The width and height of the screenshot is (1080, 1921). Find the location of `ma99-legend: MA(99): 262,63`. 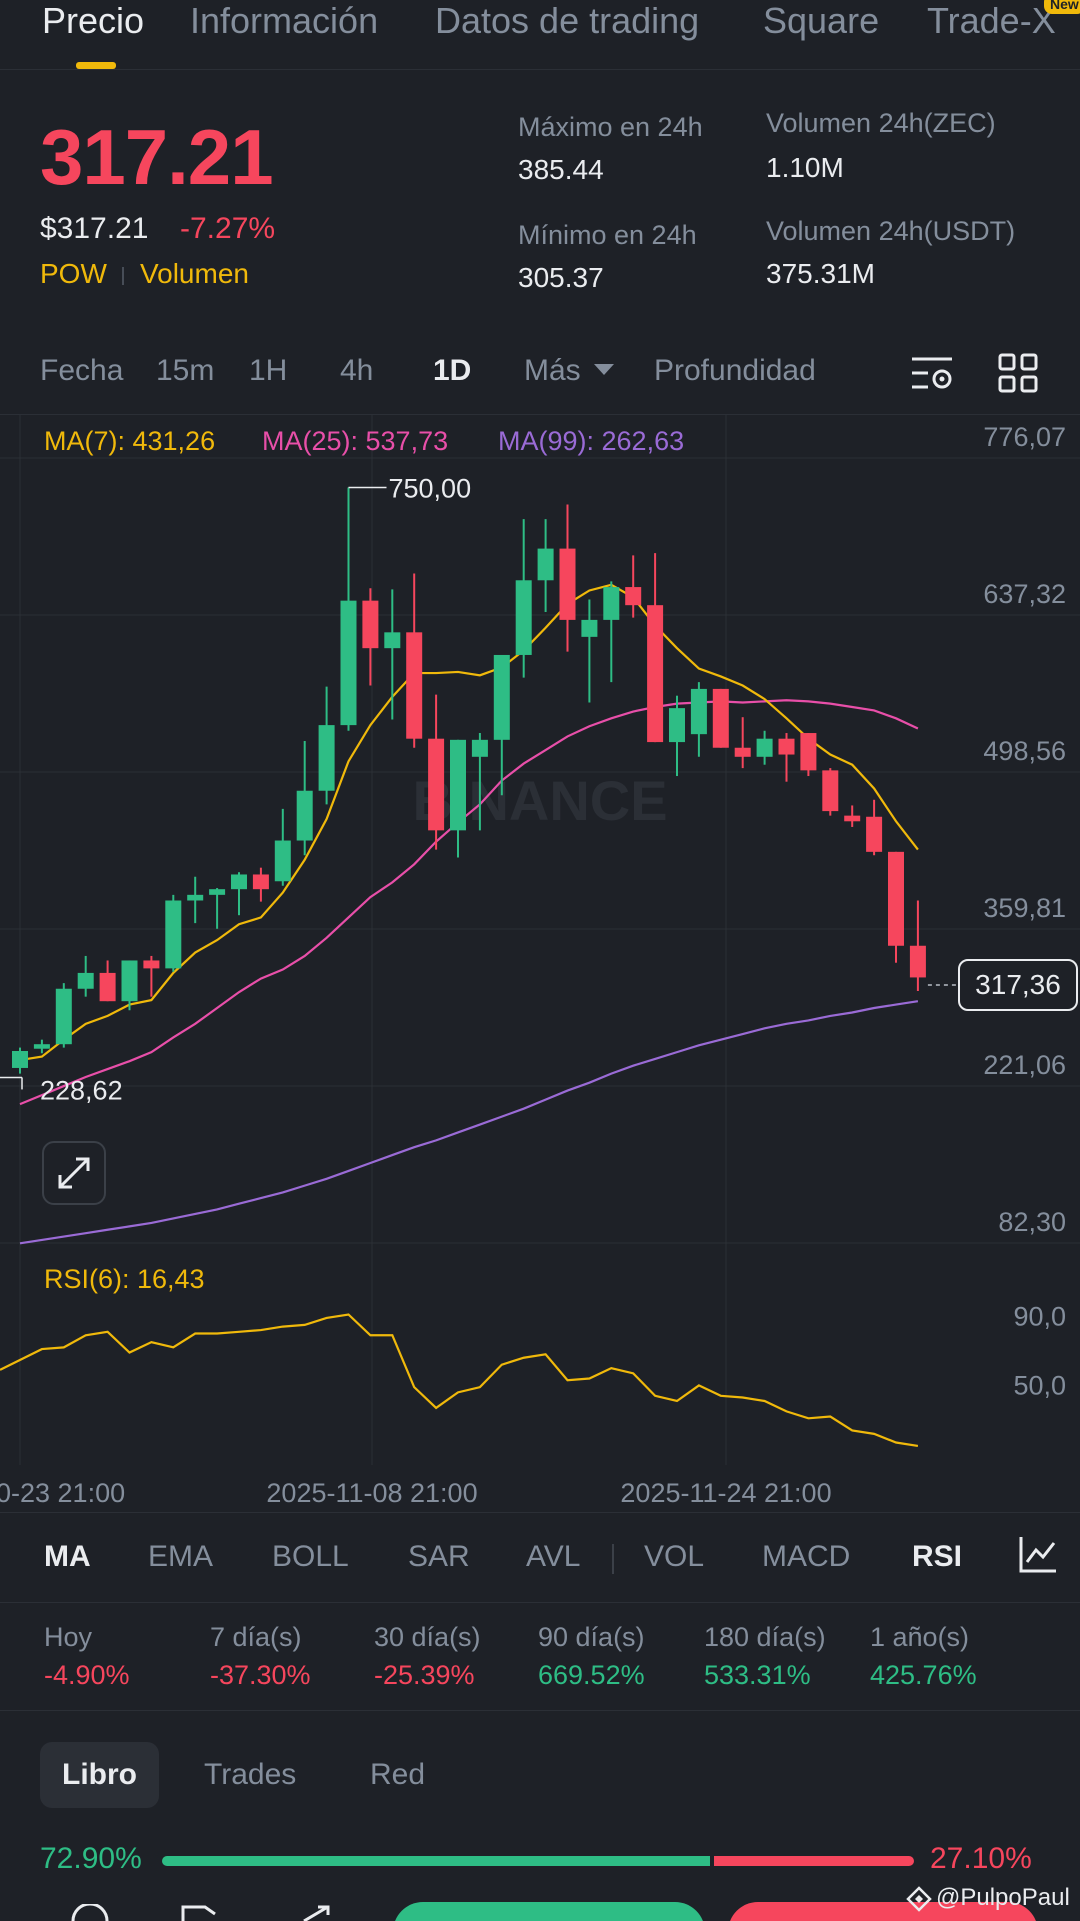

ma99-legend: MA(99): 262,63 is located at coordinates (591, 441).